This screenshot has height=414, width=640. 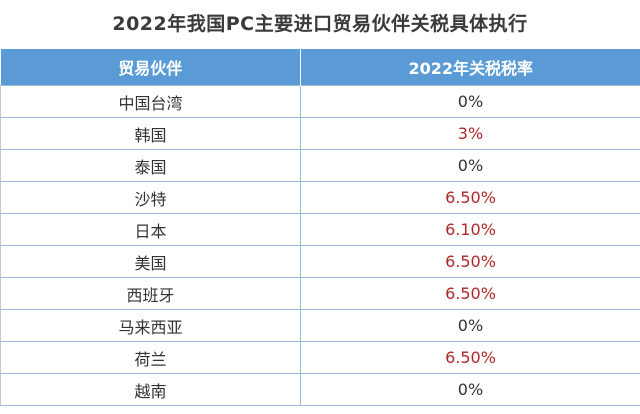 I want to click on rate-cell: 6.10%, so click(x=470, y=229).